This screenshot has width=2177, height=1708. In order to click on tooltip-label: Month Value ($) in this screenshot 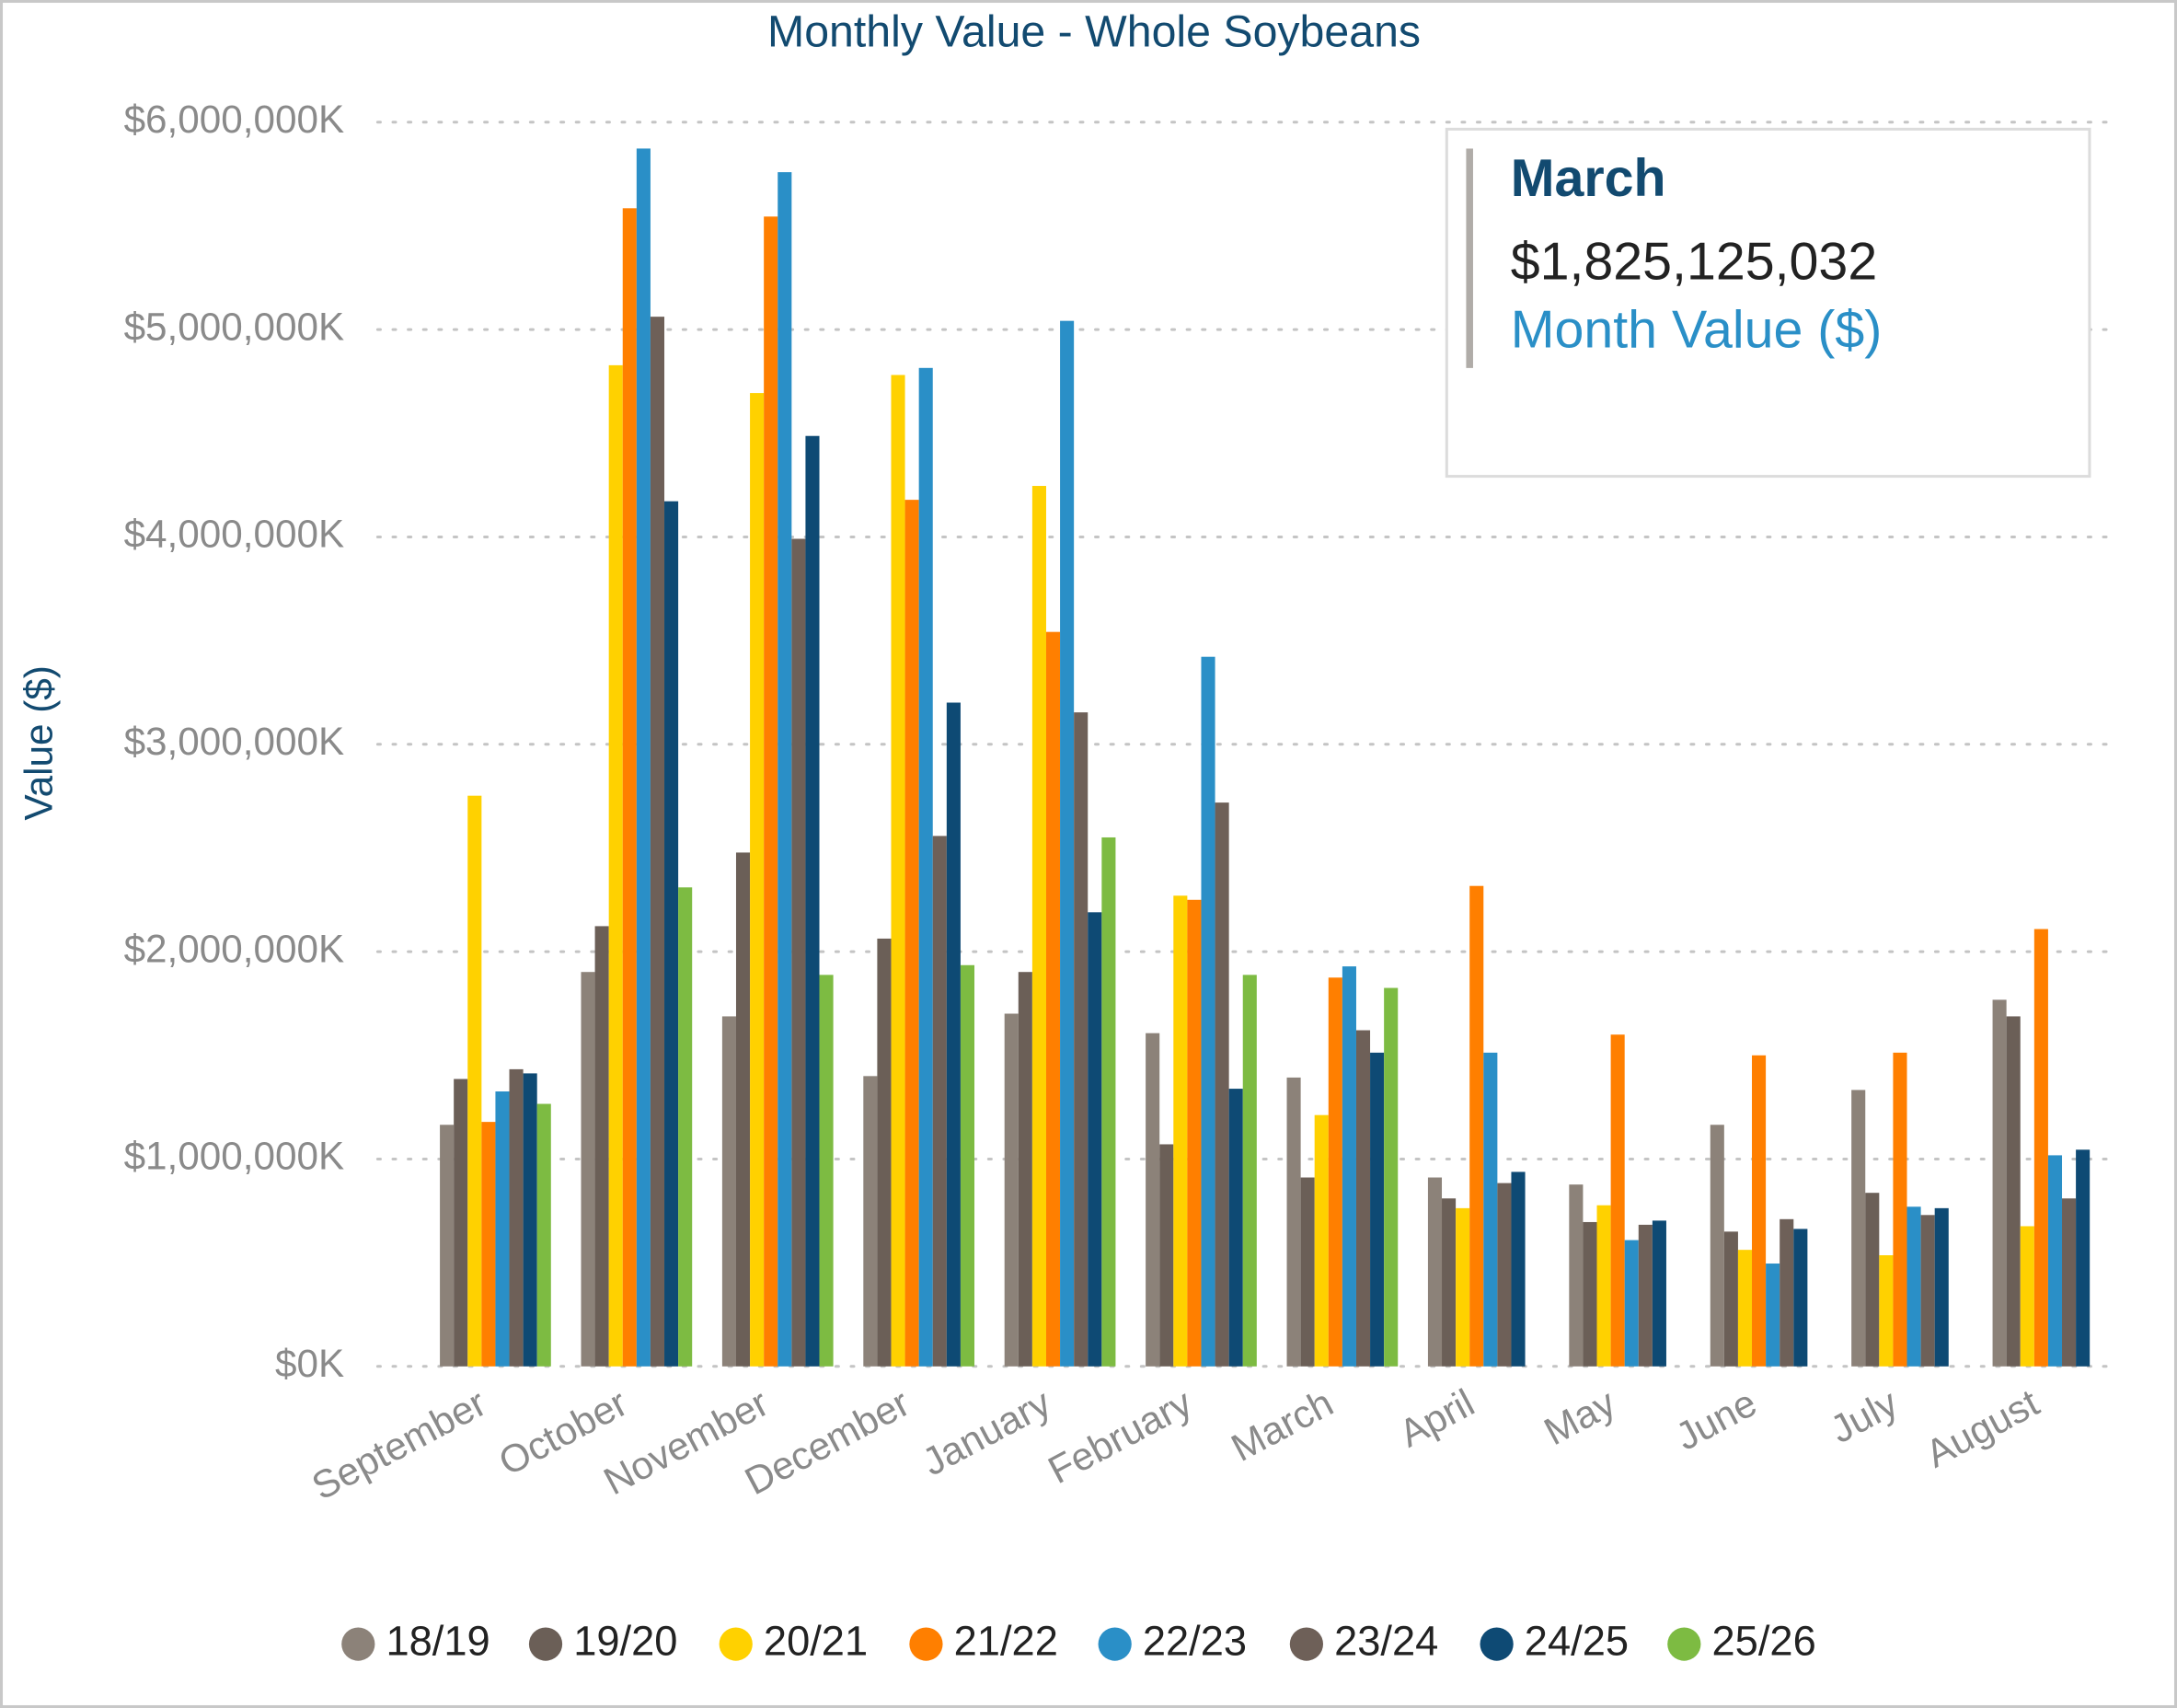, I will do `click(1697, 329)`.